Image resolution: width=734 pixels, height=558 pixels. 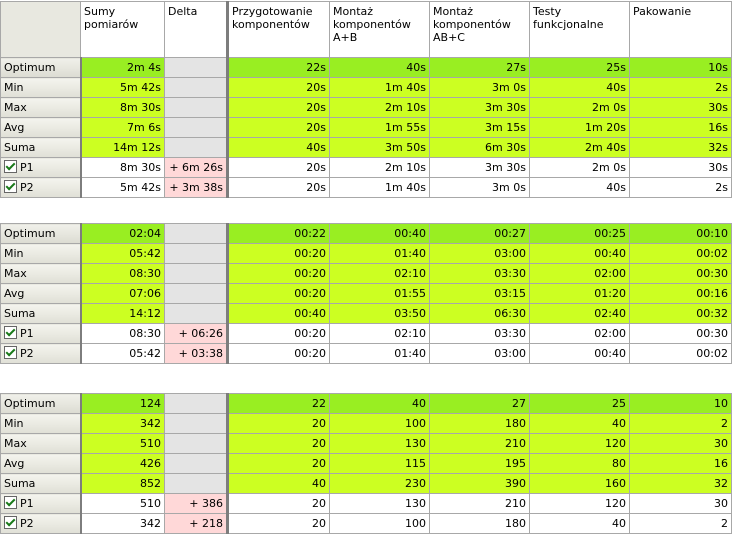 I want to click on header-sumy: Sumy pomiarów, so click(x=122, y=29).